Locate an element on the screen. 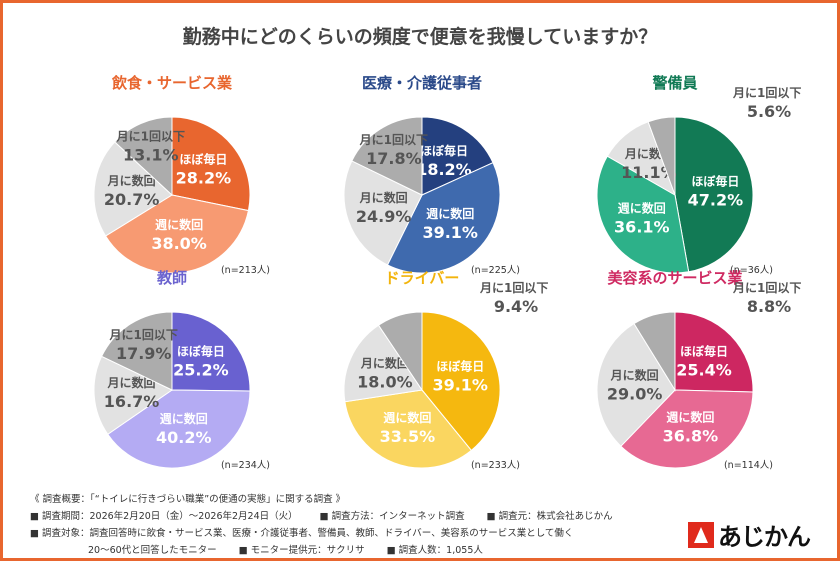  logo-text: あじかん is located at coordinates (764, 537).